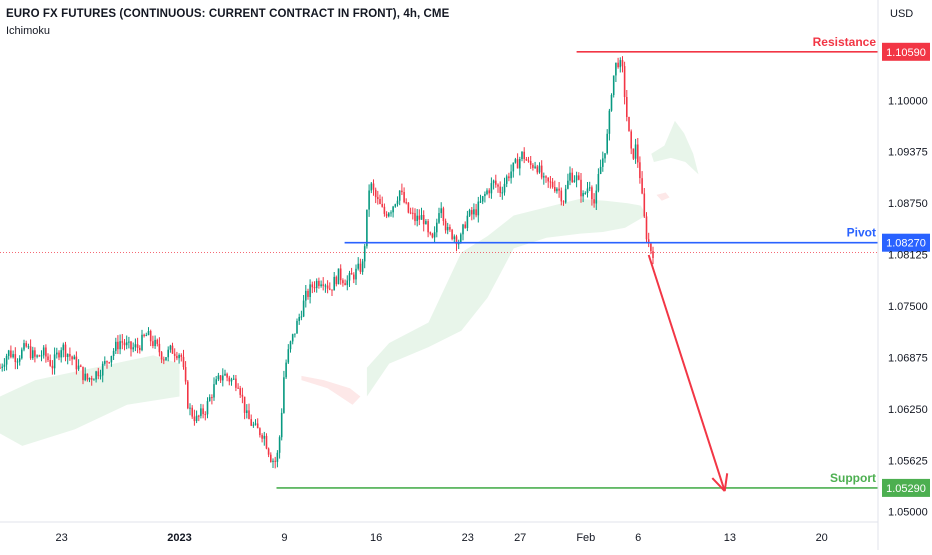 The image size is (932, 555). Describe the element at coordinates (585, 538) in the screenshot. I see `time-tick-6: Feb` at that location.